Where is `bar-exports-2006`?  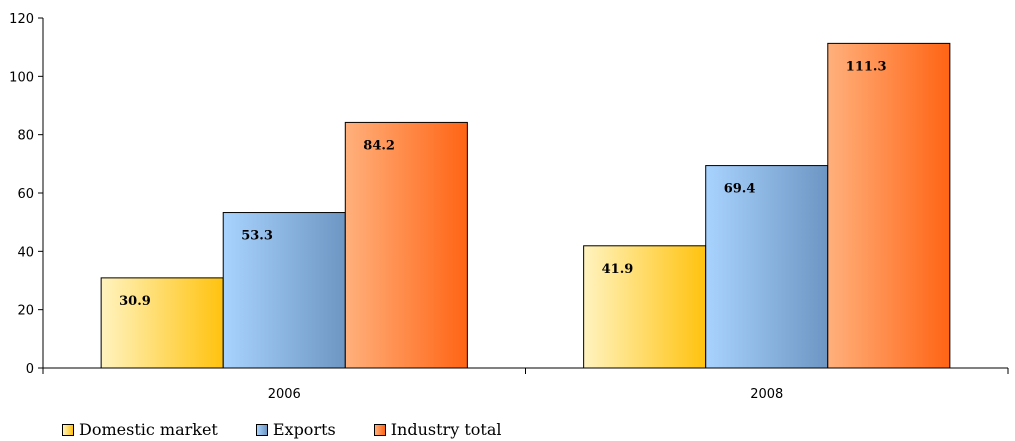
bar-exports-2006 is located at coordinates (284, 290).